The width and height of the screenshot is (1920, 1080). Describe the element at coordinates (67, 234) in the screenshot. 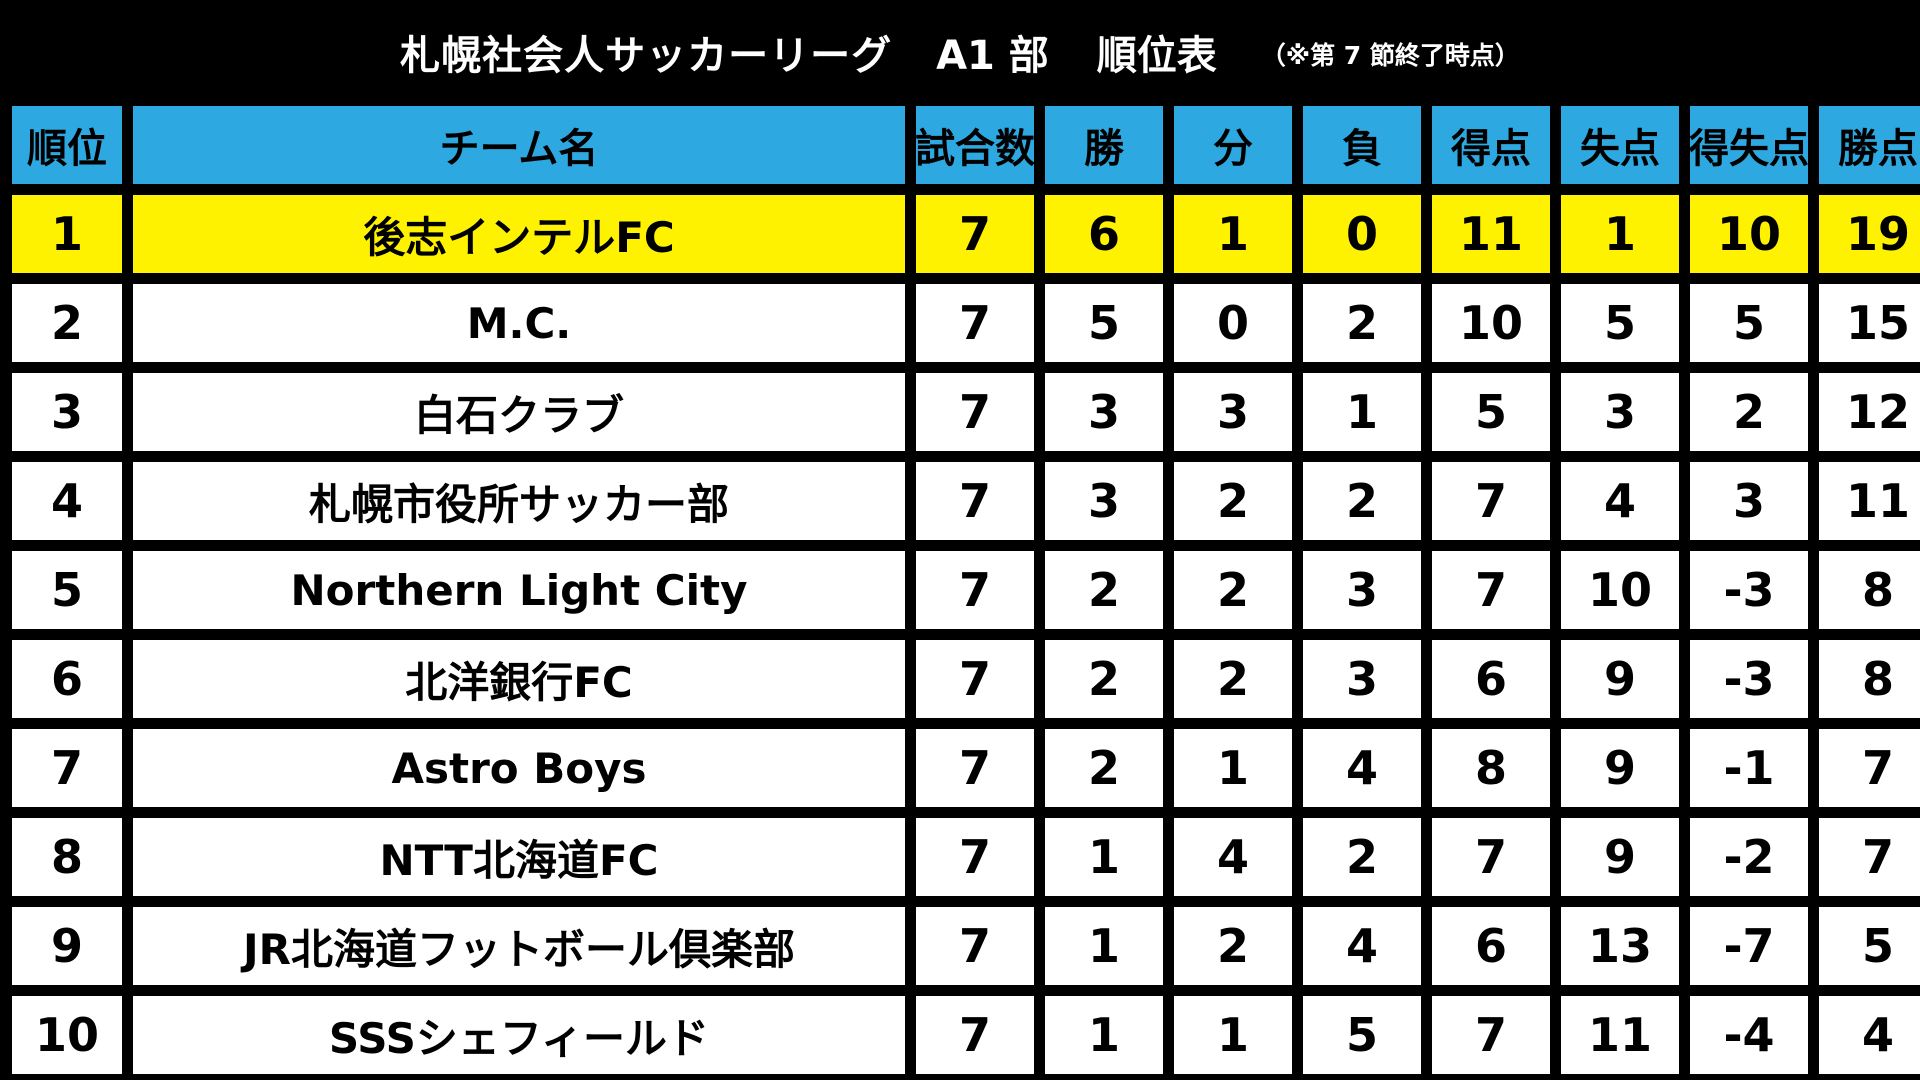

I see `rank-cell: 1` at that location.